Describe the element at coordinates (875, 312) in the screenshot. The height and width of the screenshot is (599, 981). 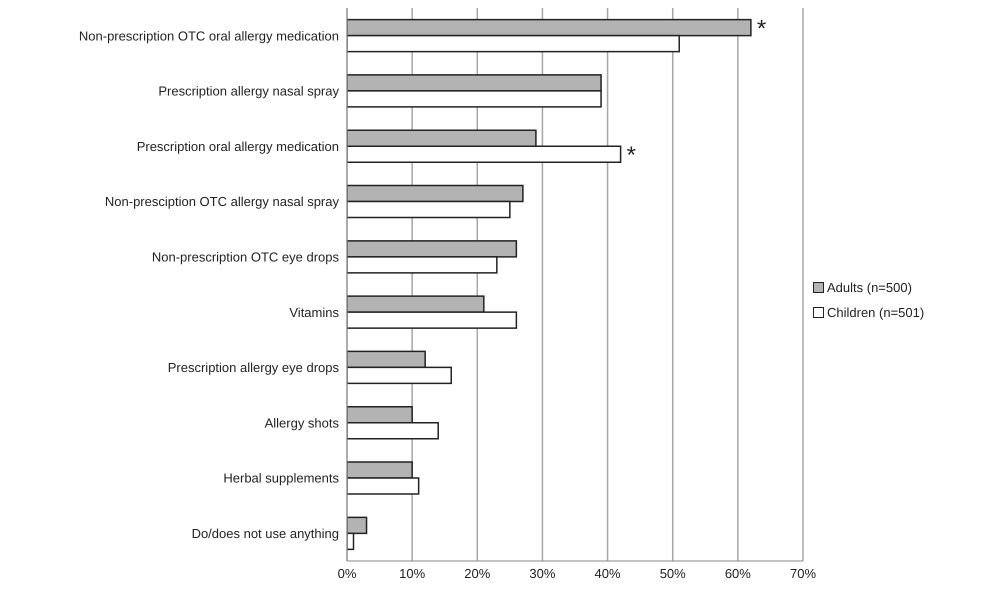
I see `legend-label: Children (n=501)` at that location.